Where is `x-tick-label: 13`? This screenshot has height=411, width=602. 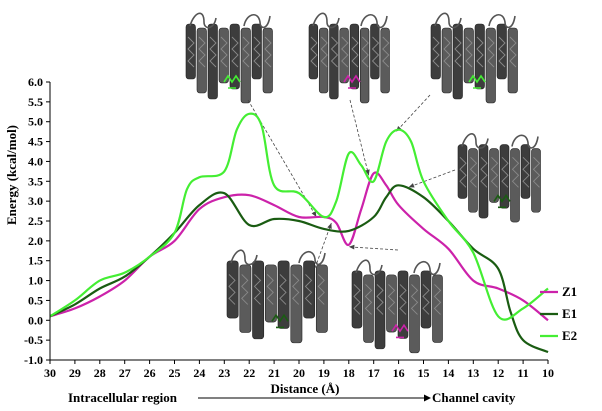
x-tick-label: 13 is located at coordinates (473, 373).